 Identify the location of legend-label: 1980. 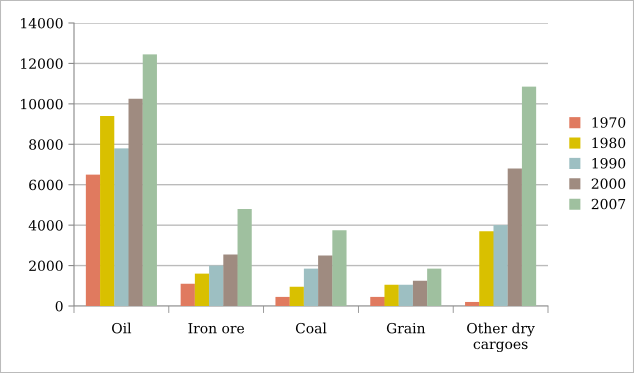
(609, 143).